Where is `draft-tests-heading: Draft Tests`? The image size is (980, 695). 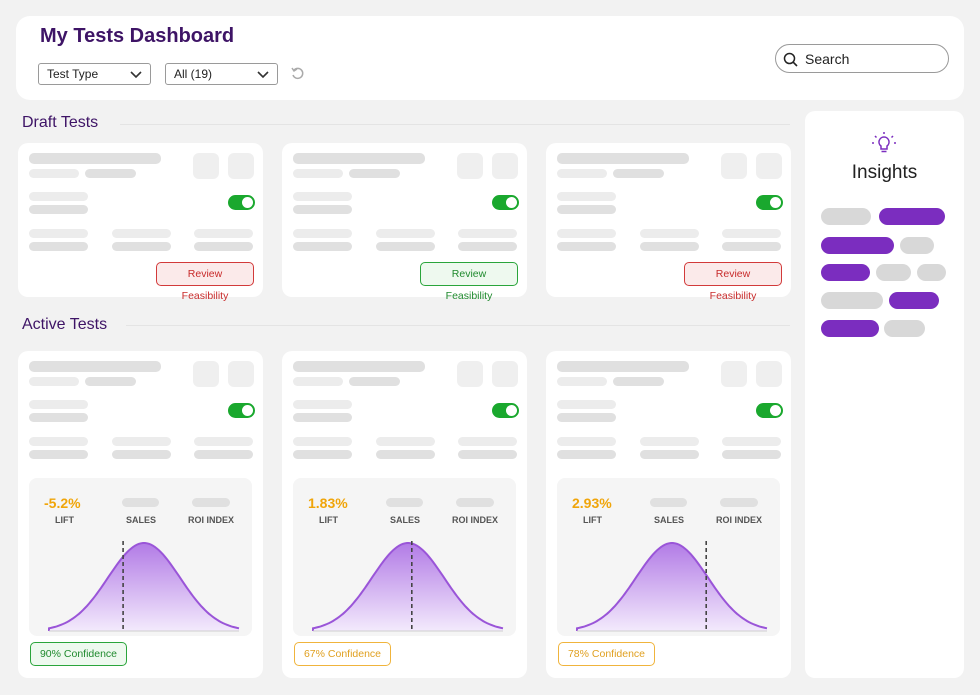
draft-tests-heading: Draft Tests is located at coordinates (60, 122).